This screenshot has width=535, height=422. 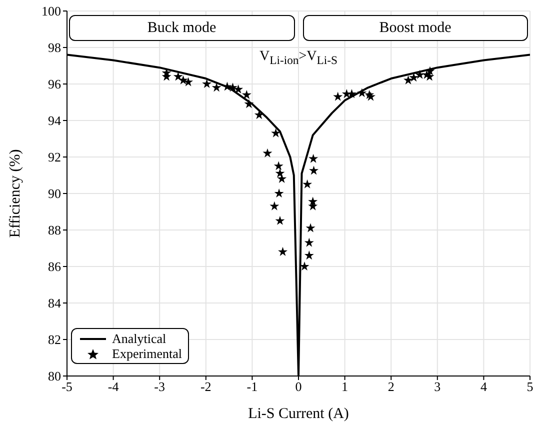 I want to click on x-tick-label: 2, so click(x=391, y=386).